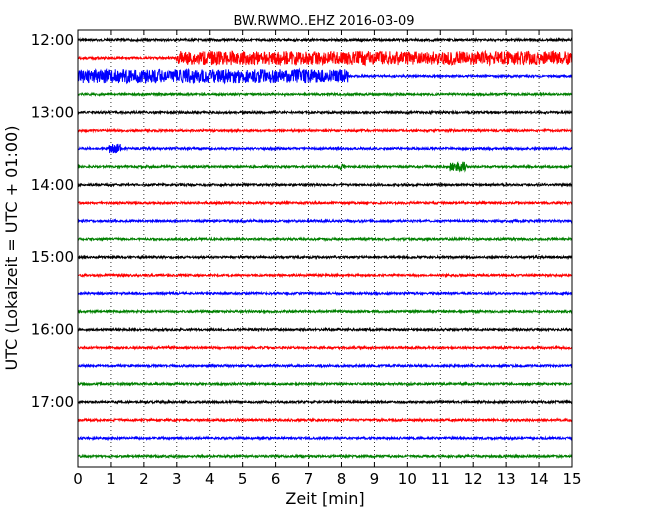  I want to click on x-tick-label: 6, so click(276, 479).